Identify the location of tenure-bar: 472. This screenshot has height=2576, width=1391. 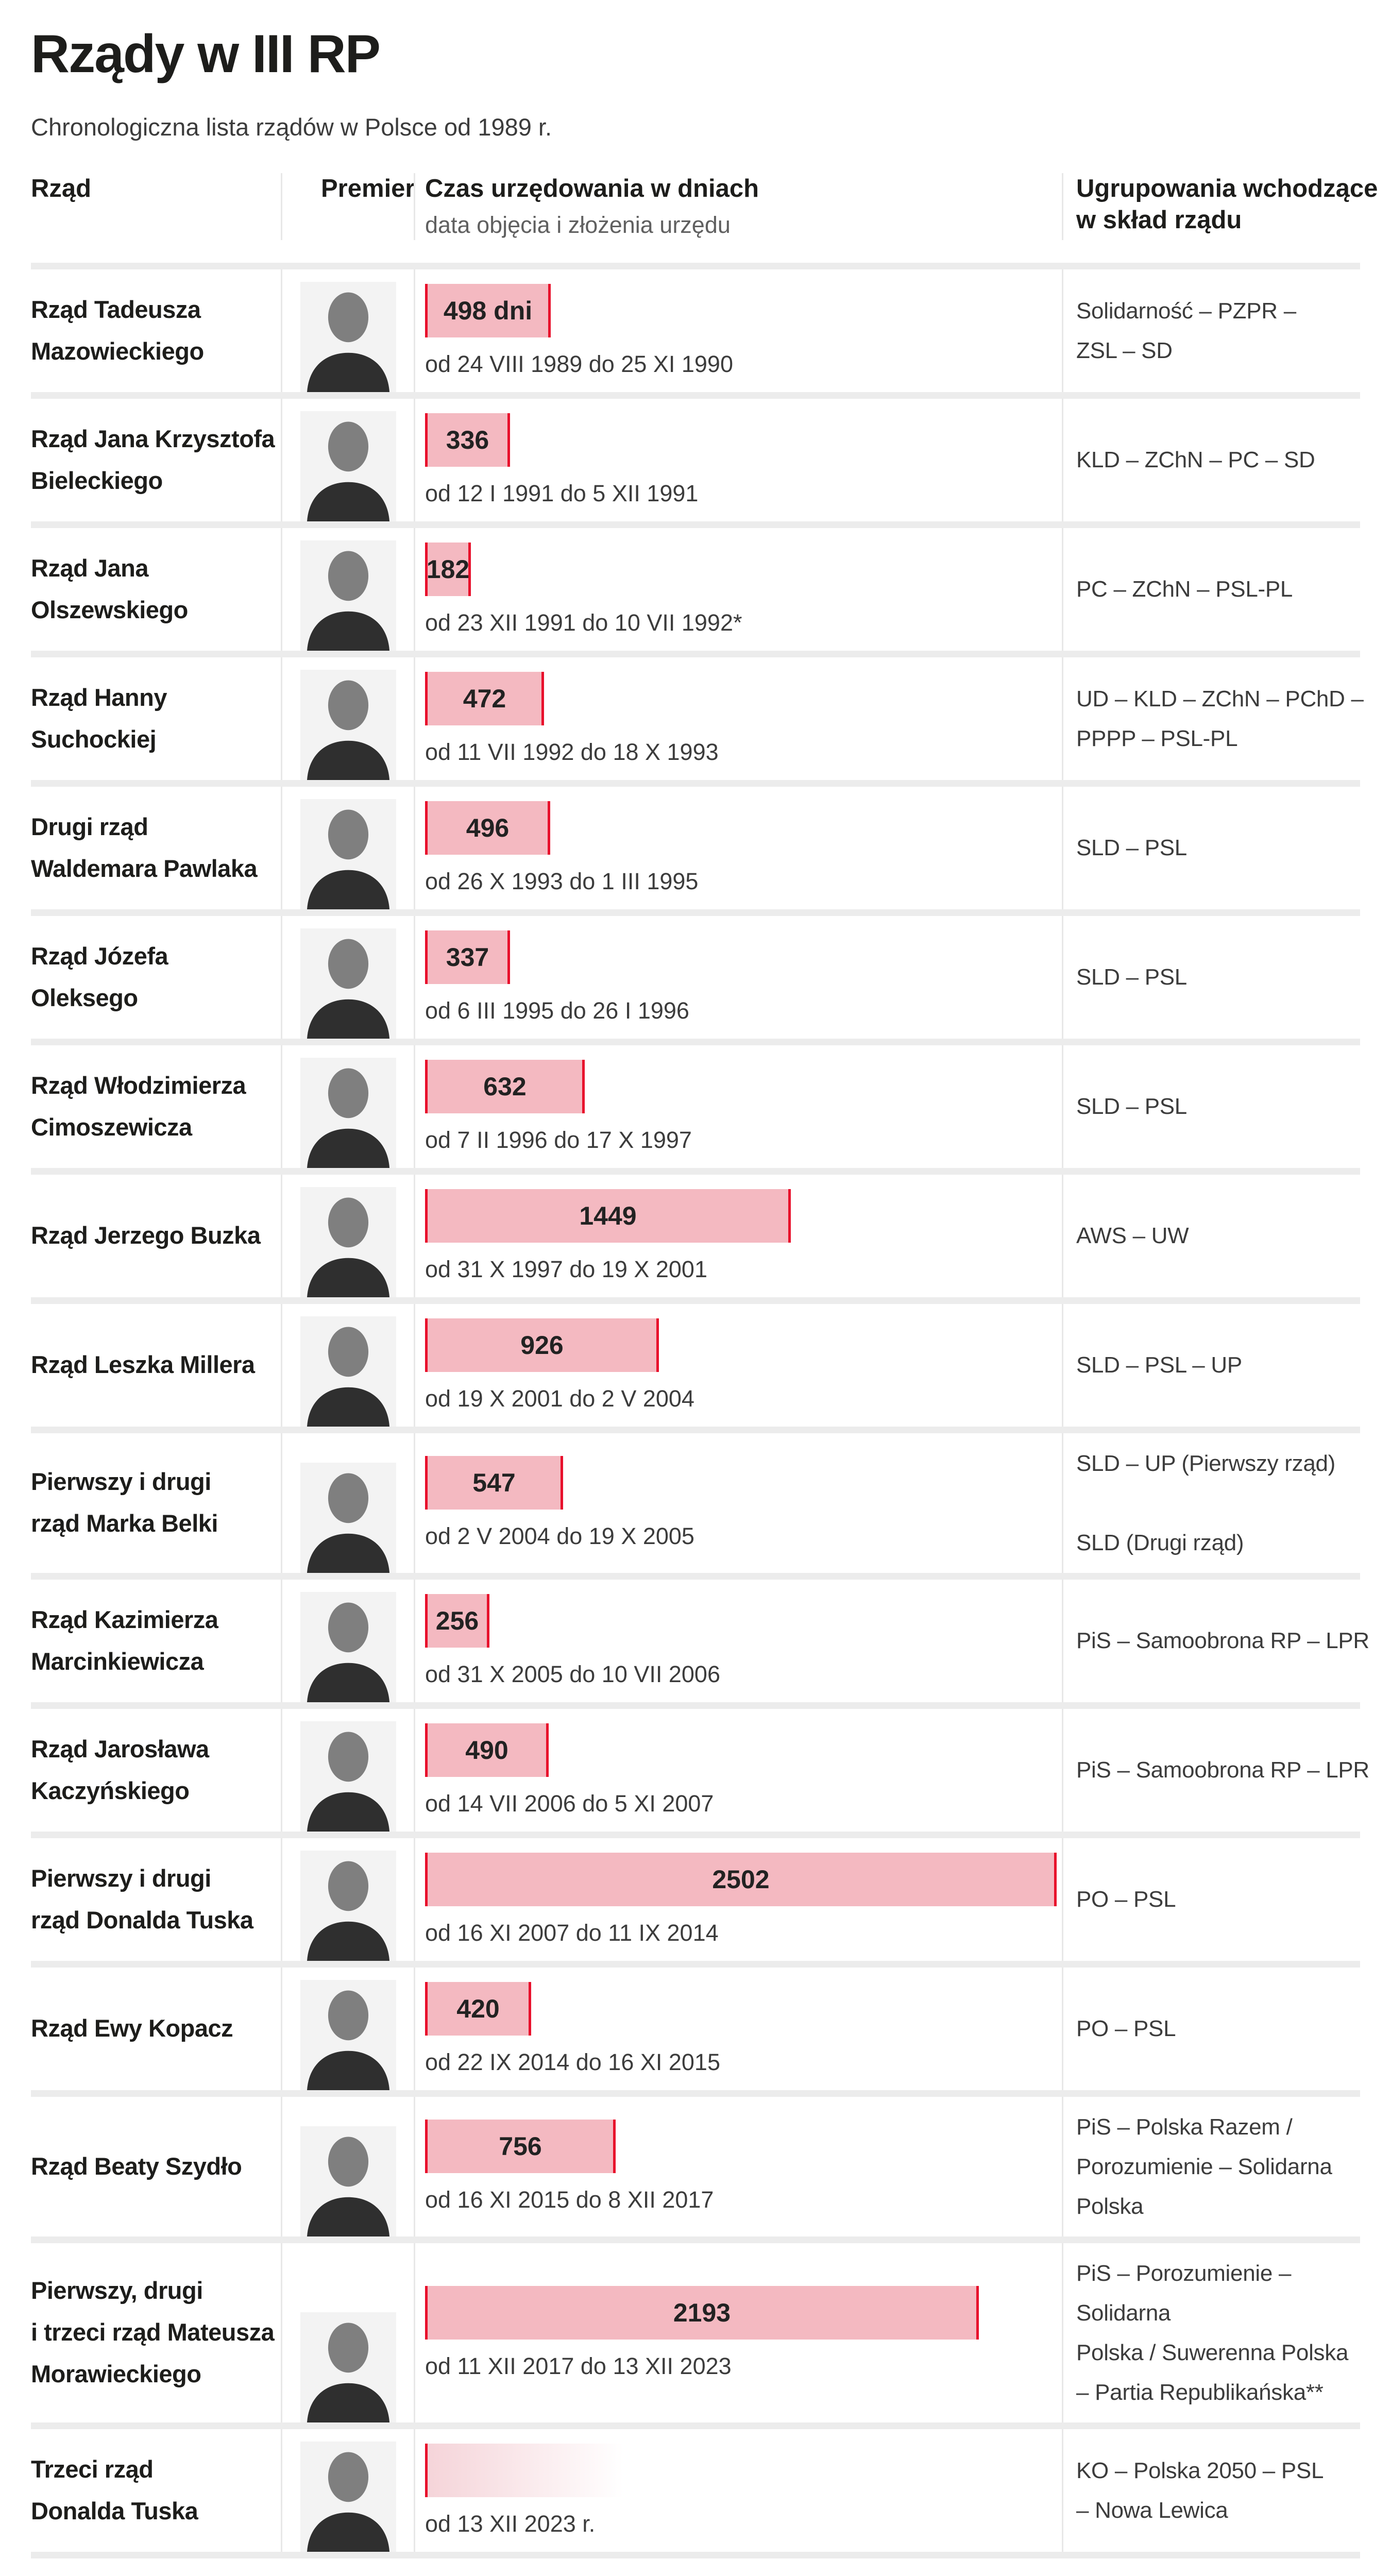
(484, 698).